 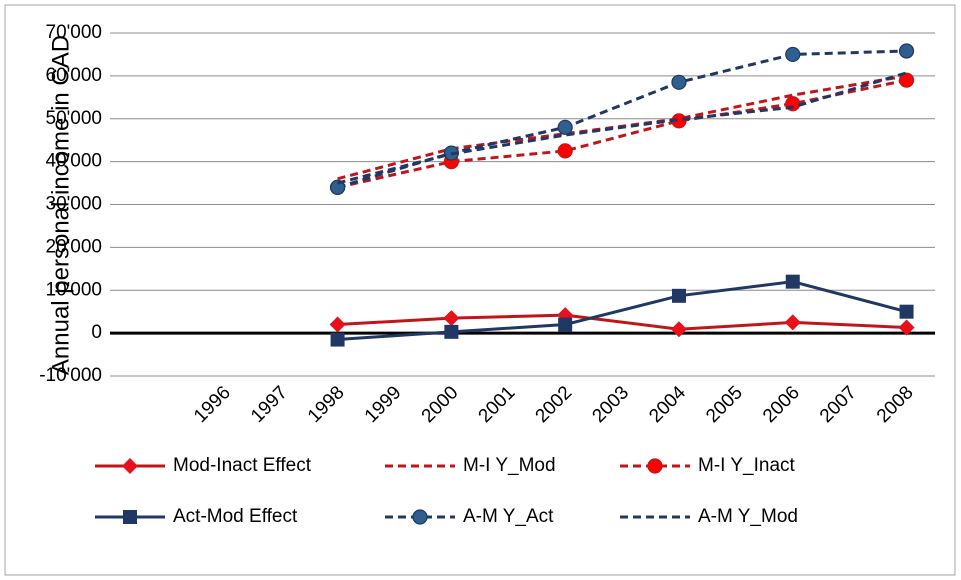 I want to click on y-axis-label: Annual personal income in CAD, so click(x=60, y=205).